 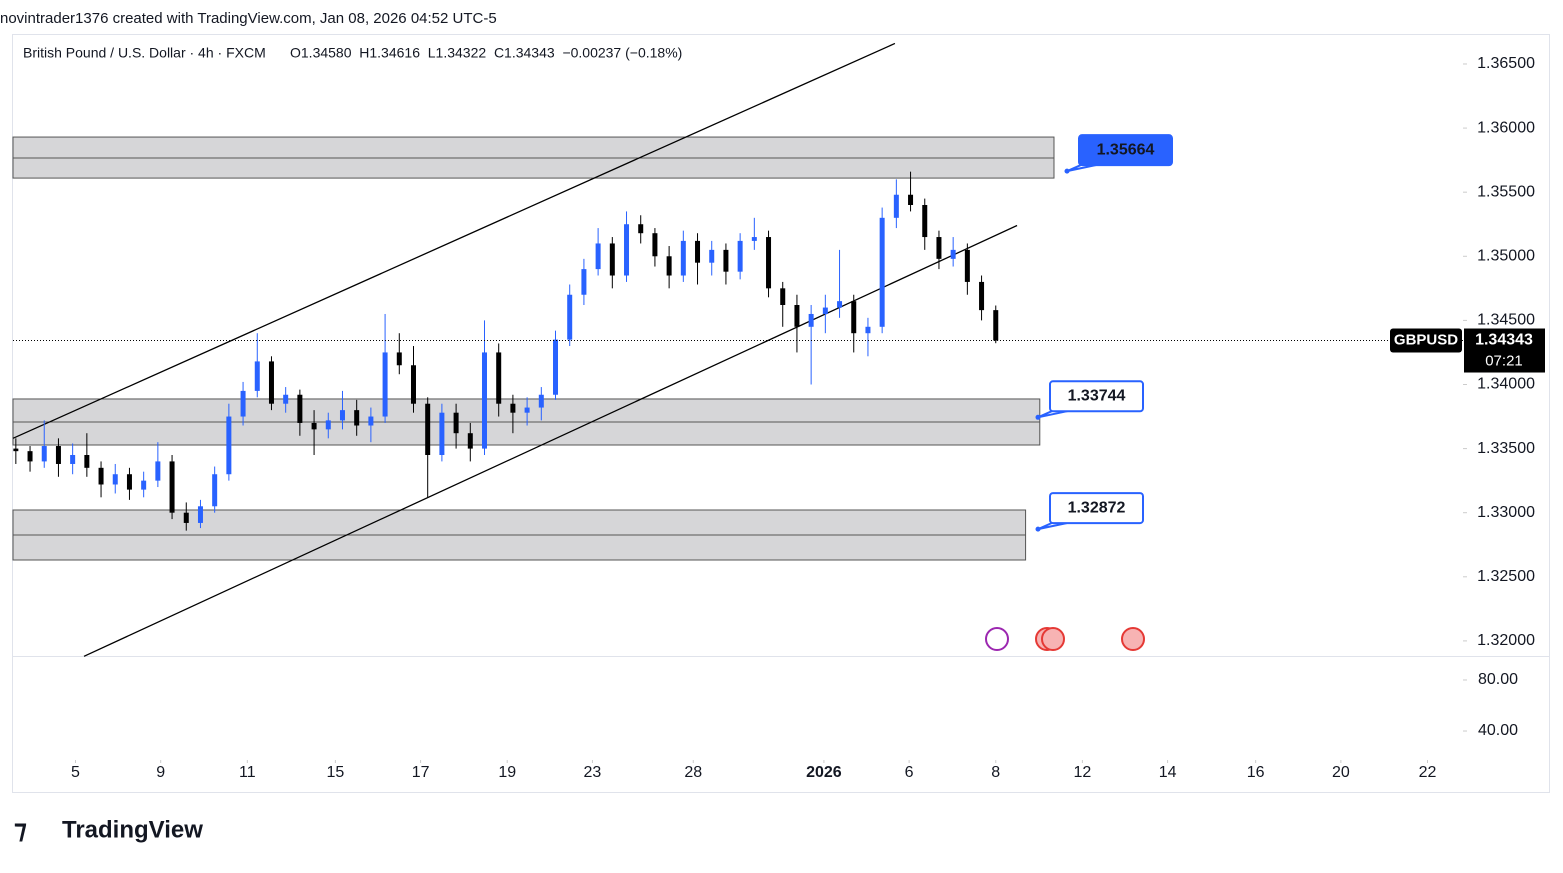 What do you see at coordinates (1506, 448) in the screenshot?
I see `y-tick-label: 1.33500` at bounding box center [1506, 448].